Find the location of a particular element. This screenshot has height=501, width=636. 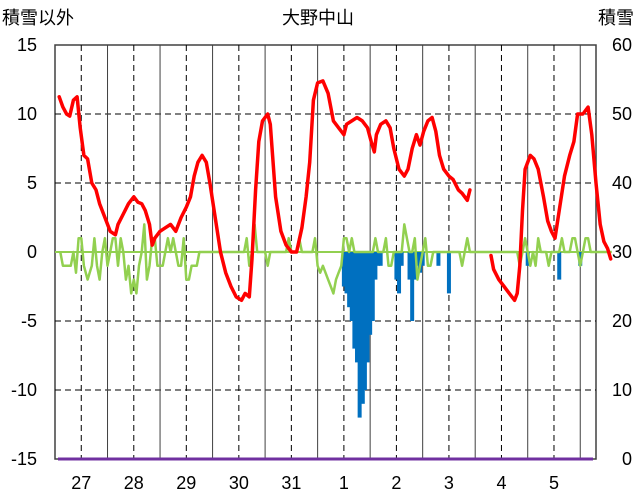

right-tick-label: 0 is located at coordinates (627, 459).